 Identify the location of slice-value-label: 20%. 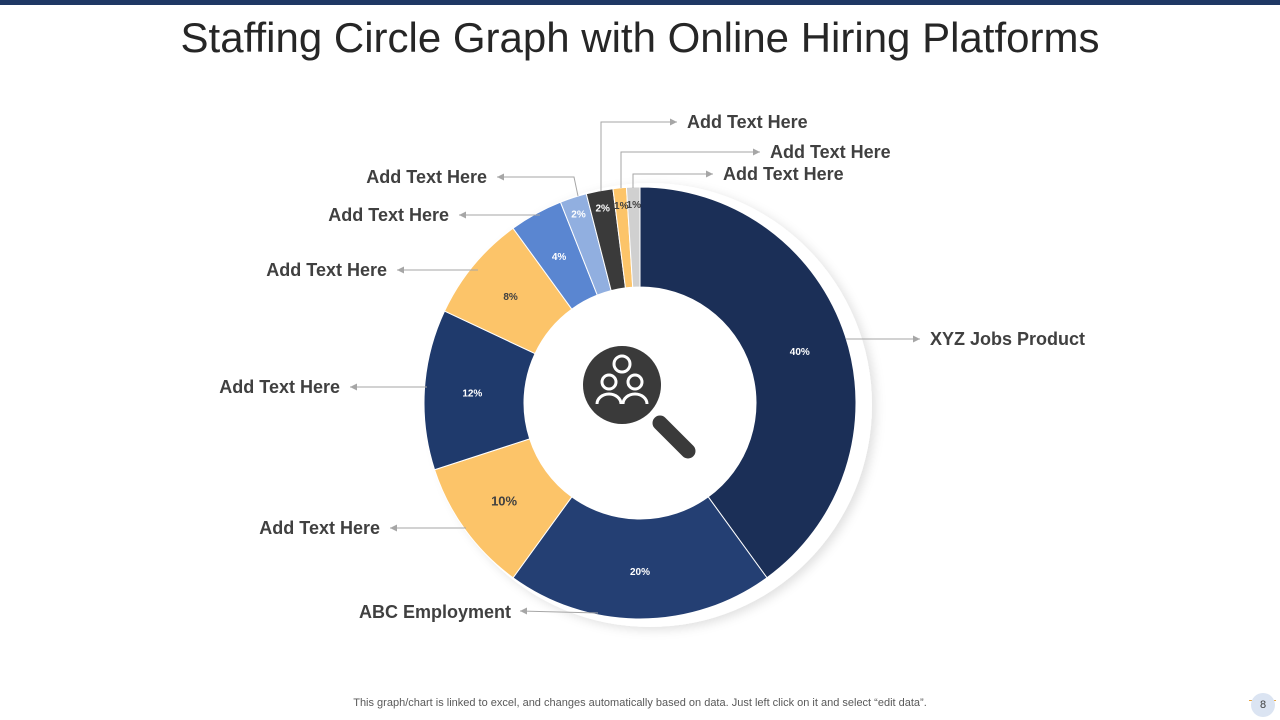
(640, 572).